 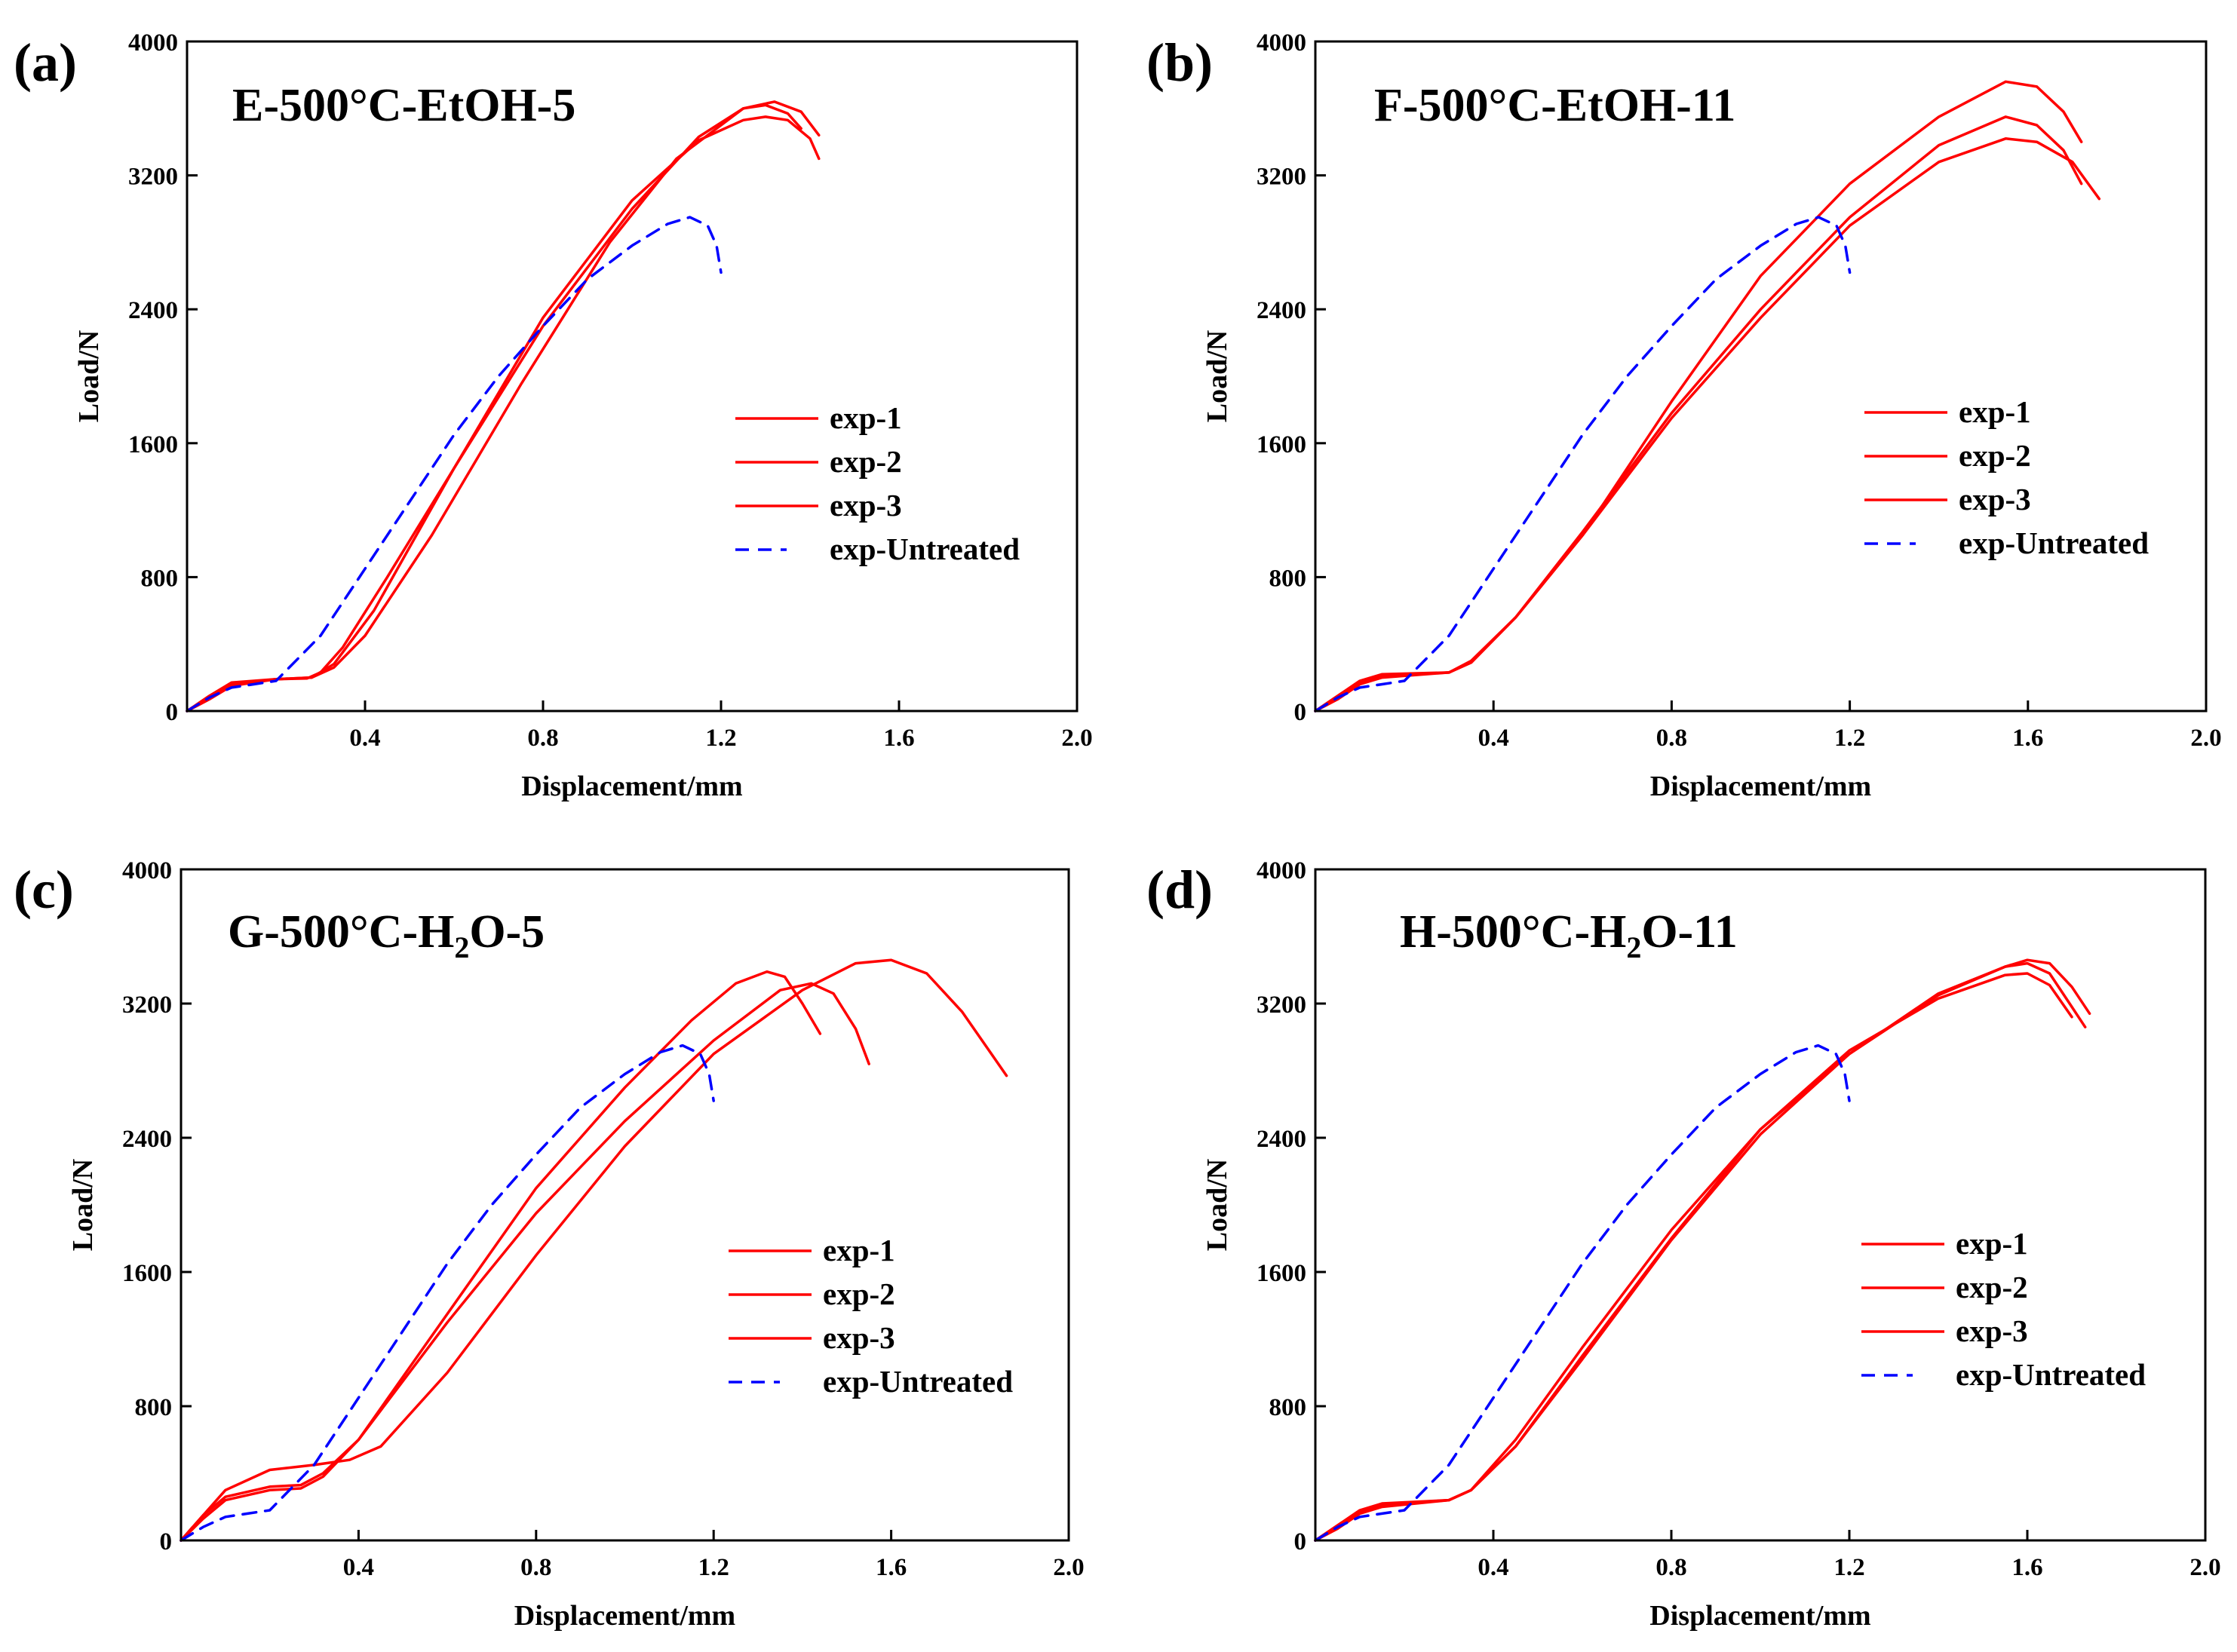 I want to click on chart-title: G-500°C-H2O-5, so click(x=386, y=935).